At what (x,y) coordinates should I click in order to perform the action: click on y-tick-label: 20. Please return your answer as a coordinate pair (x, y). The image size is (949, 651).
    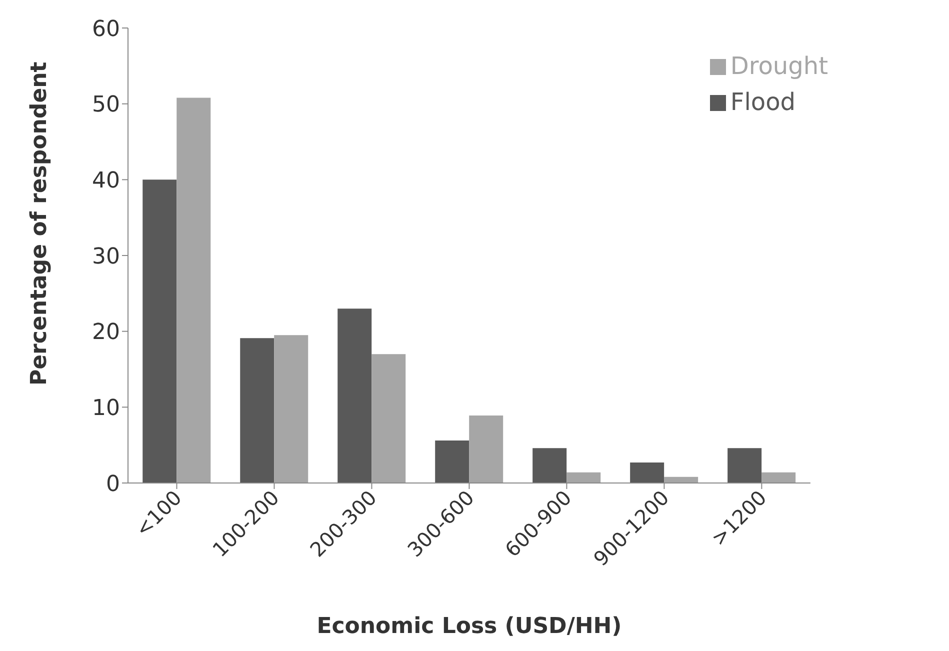
    Looking at the image, I should click on (106, 333).